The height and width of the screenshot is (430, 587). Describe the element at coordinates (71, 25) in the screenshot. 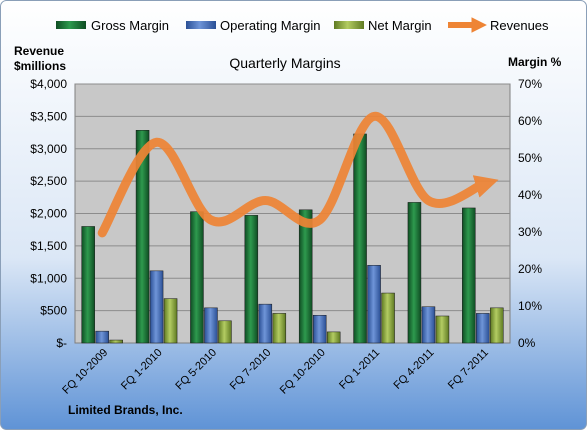

I see `legend-swatch-gross-margin` at that location.